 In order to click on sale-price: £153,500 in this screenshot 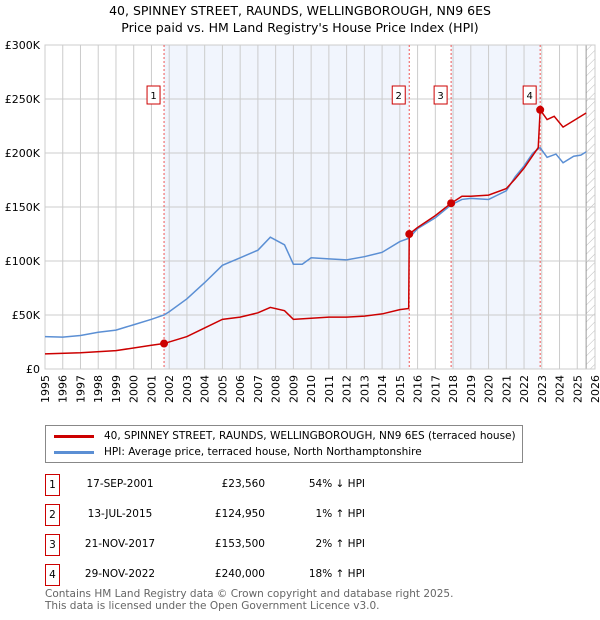, I will do `click(239, 544)`.